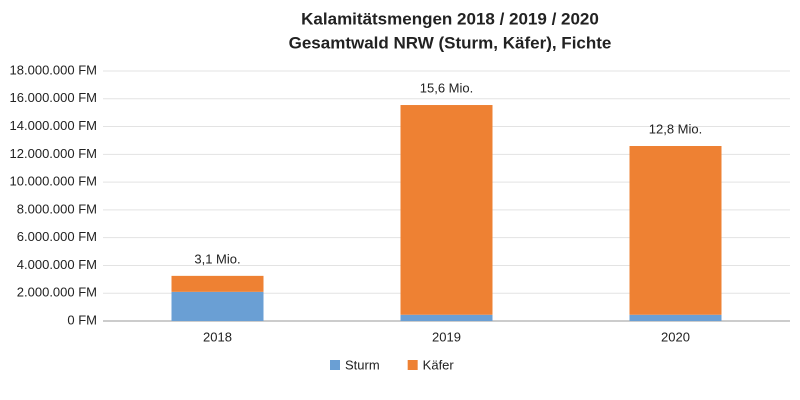 The height and width of the screenshot is (400, 800). I want to click on legend-label: Käfer, so click(439, 364).